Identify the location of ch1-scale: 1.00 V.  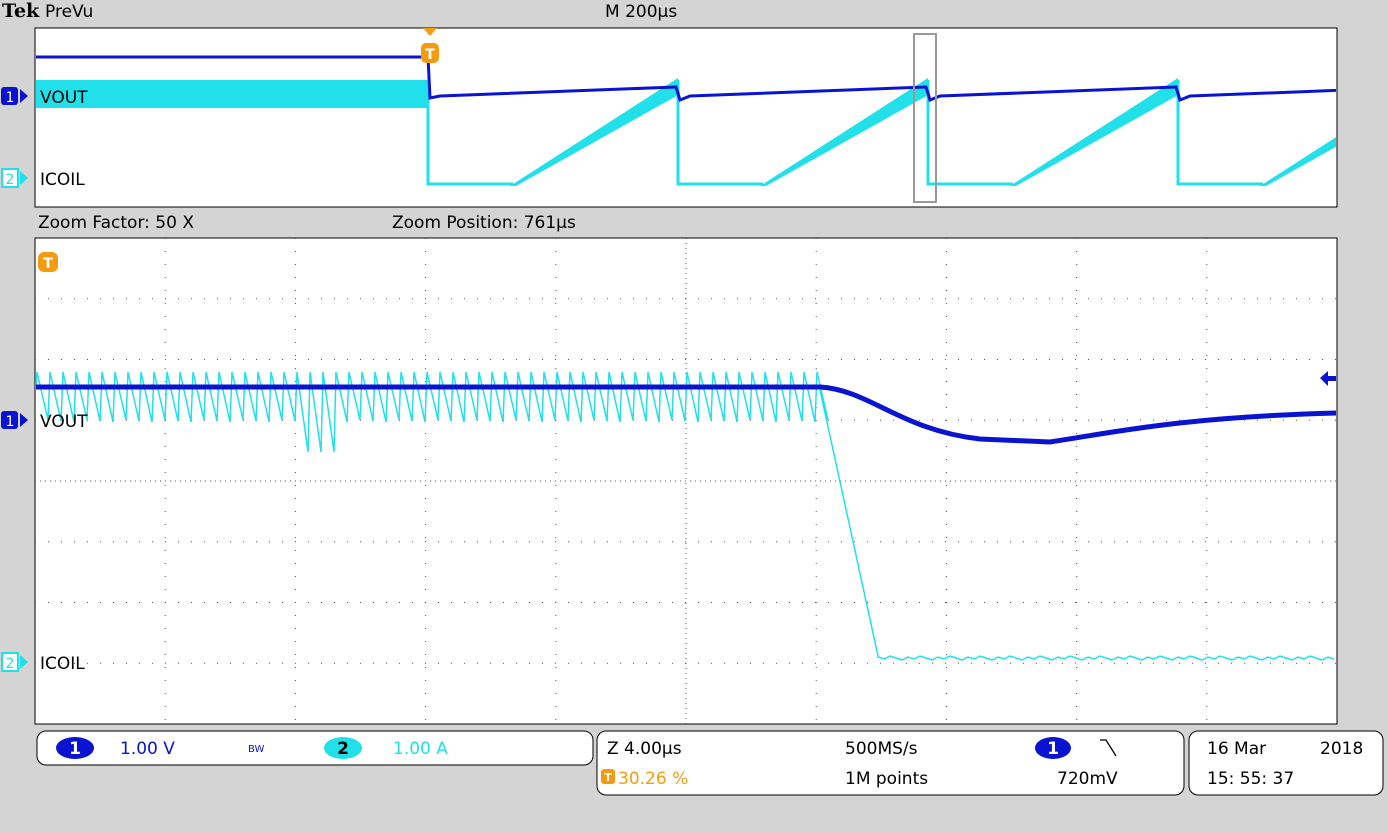
(147, 749).